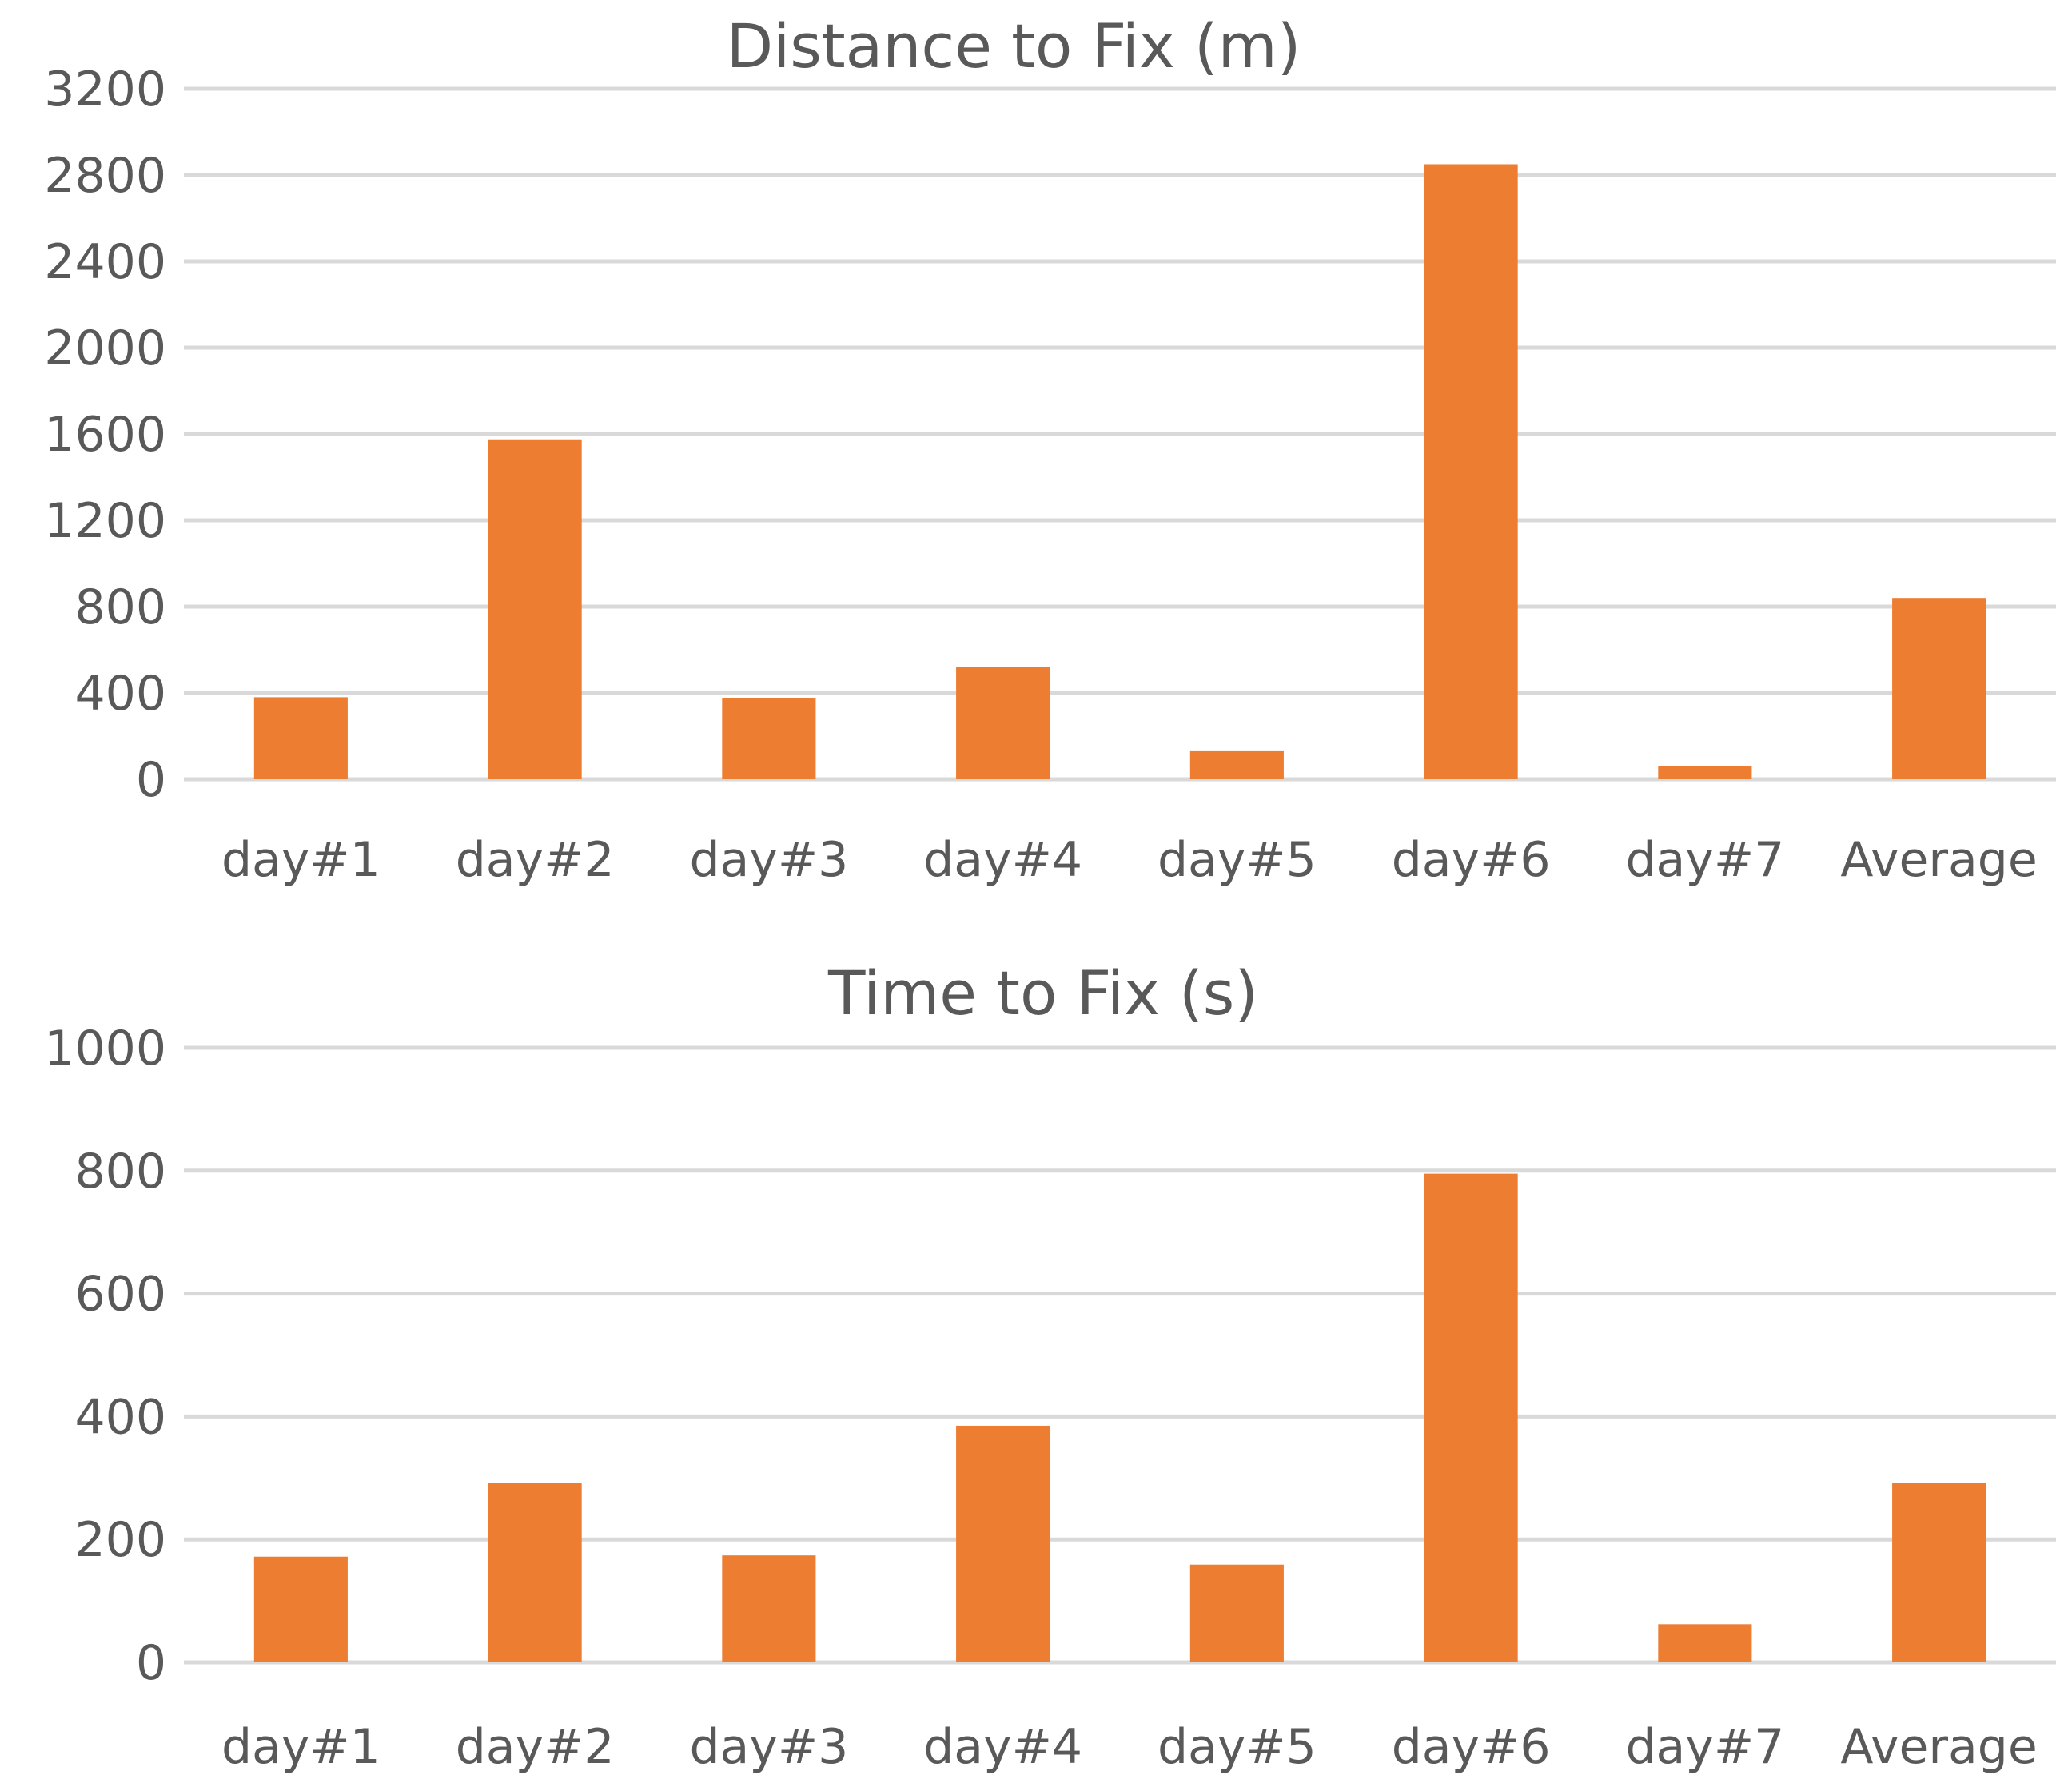 The image size is (2072, 1791). I want to click on chart-title: Time to Fix (s), so click(1042, 993).